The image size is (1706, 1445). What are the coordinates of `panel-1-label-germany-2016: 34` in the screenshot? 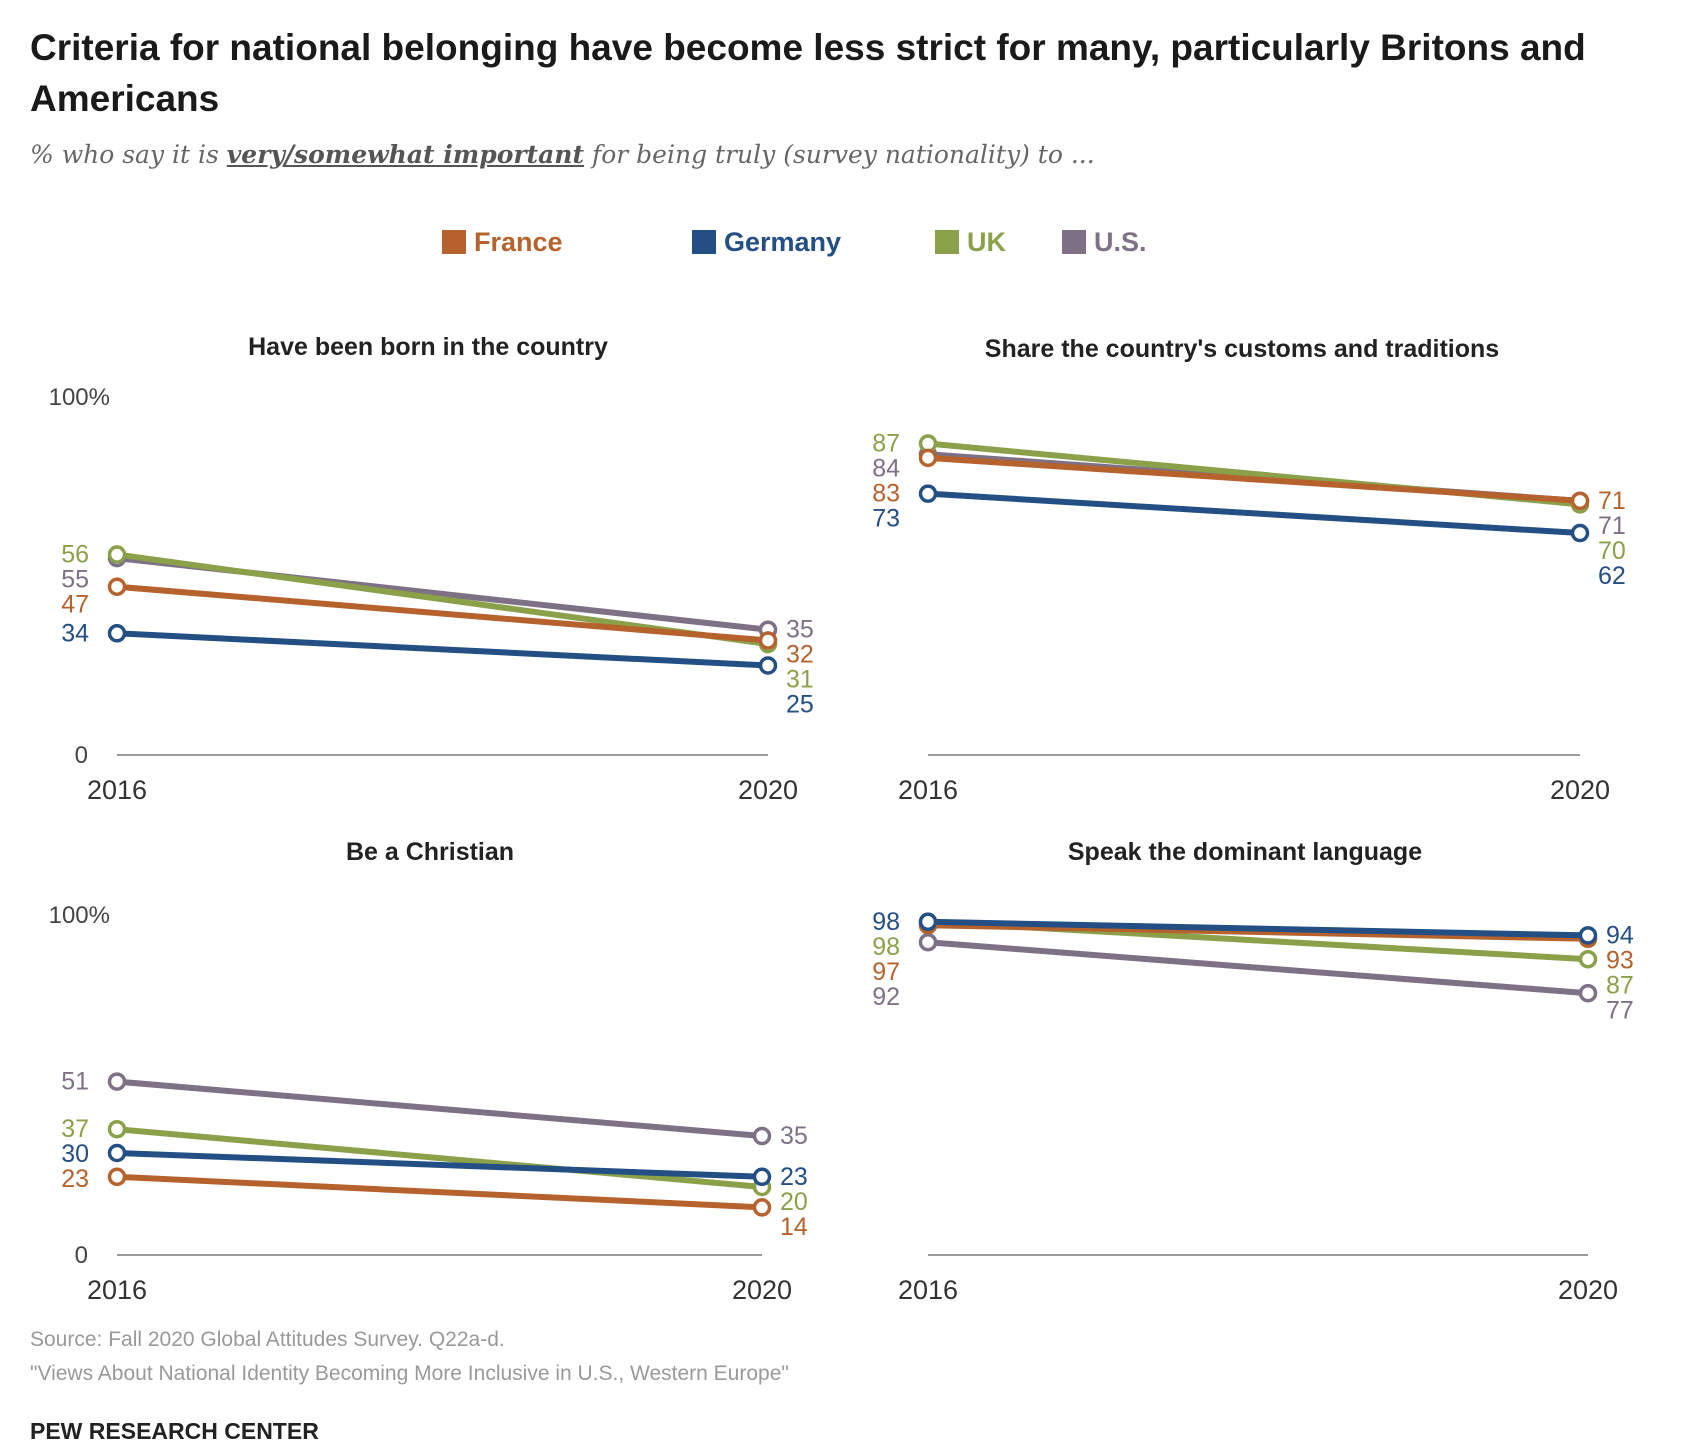 It's located at (75, 633).